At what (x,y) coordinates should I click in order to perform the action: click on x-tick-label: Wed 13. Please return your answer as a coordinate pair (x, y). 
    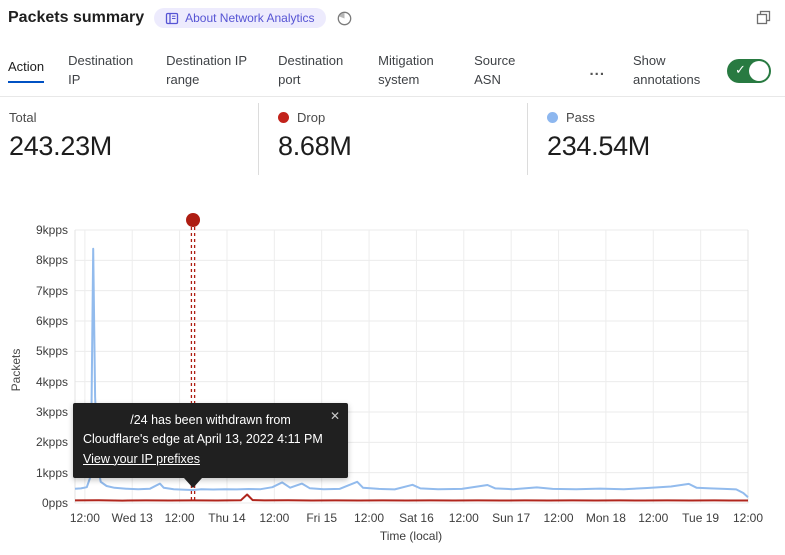
    Looking at the image, I should click on (132, 518).